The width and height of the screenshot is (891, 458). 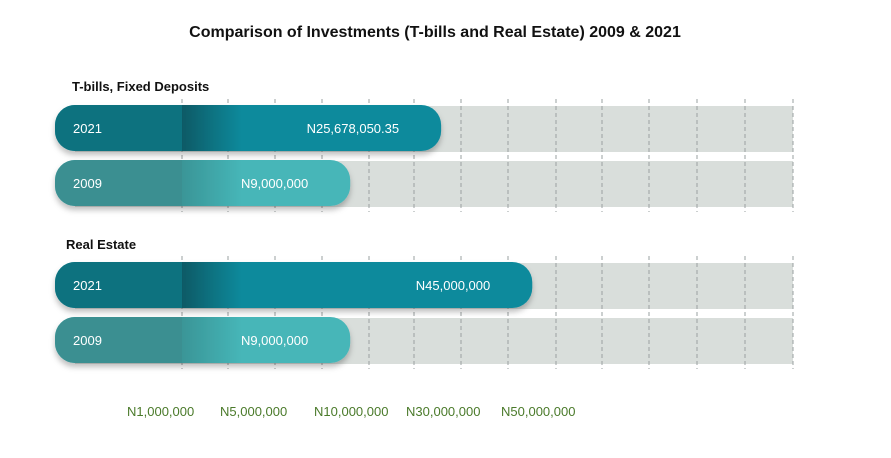 What do you see at coordinates (538, 411) in the screenshot?
I see `x-tick-label: N50,000,000` at bounding box center [538, 411].